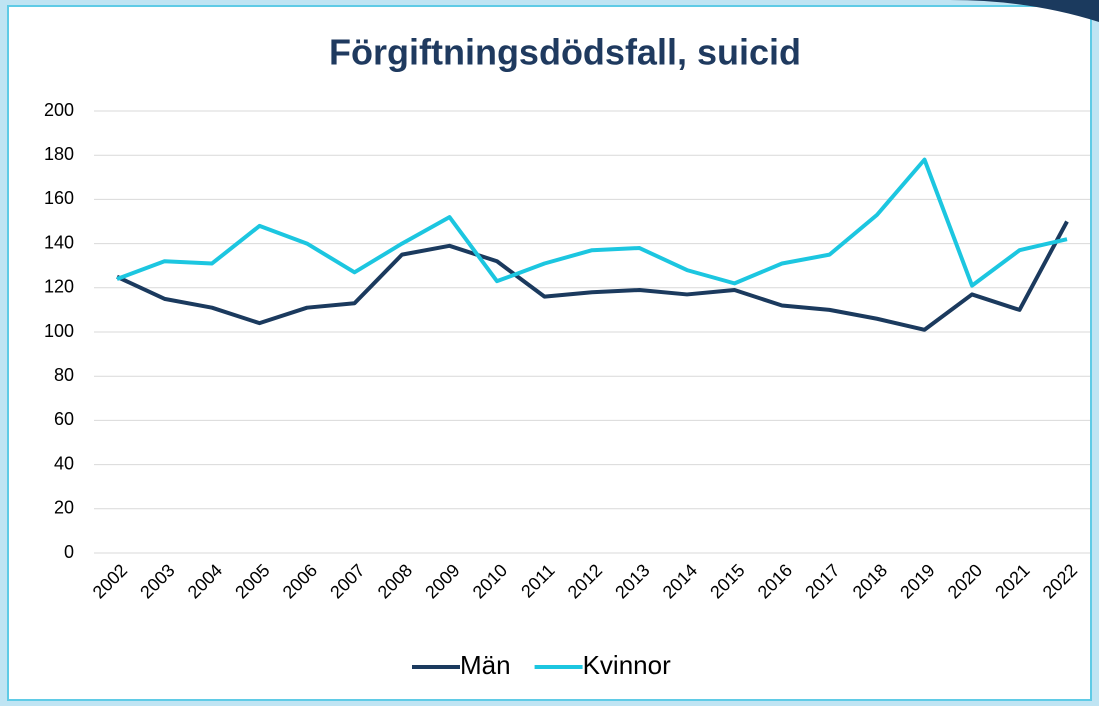 This screenshot has height=706, width=1099. What do you see at coordinates (1024, 11) in the screenshot?
I see `corner-decoration` at bounding box center [1024, 11].